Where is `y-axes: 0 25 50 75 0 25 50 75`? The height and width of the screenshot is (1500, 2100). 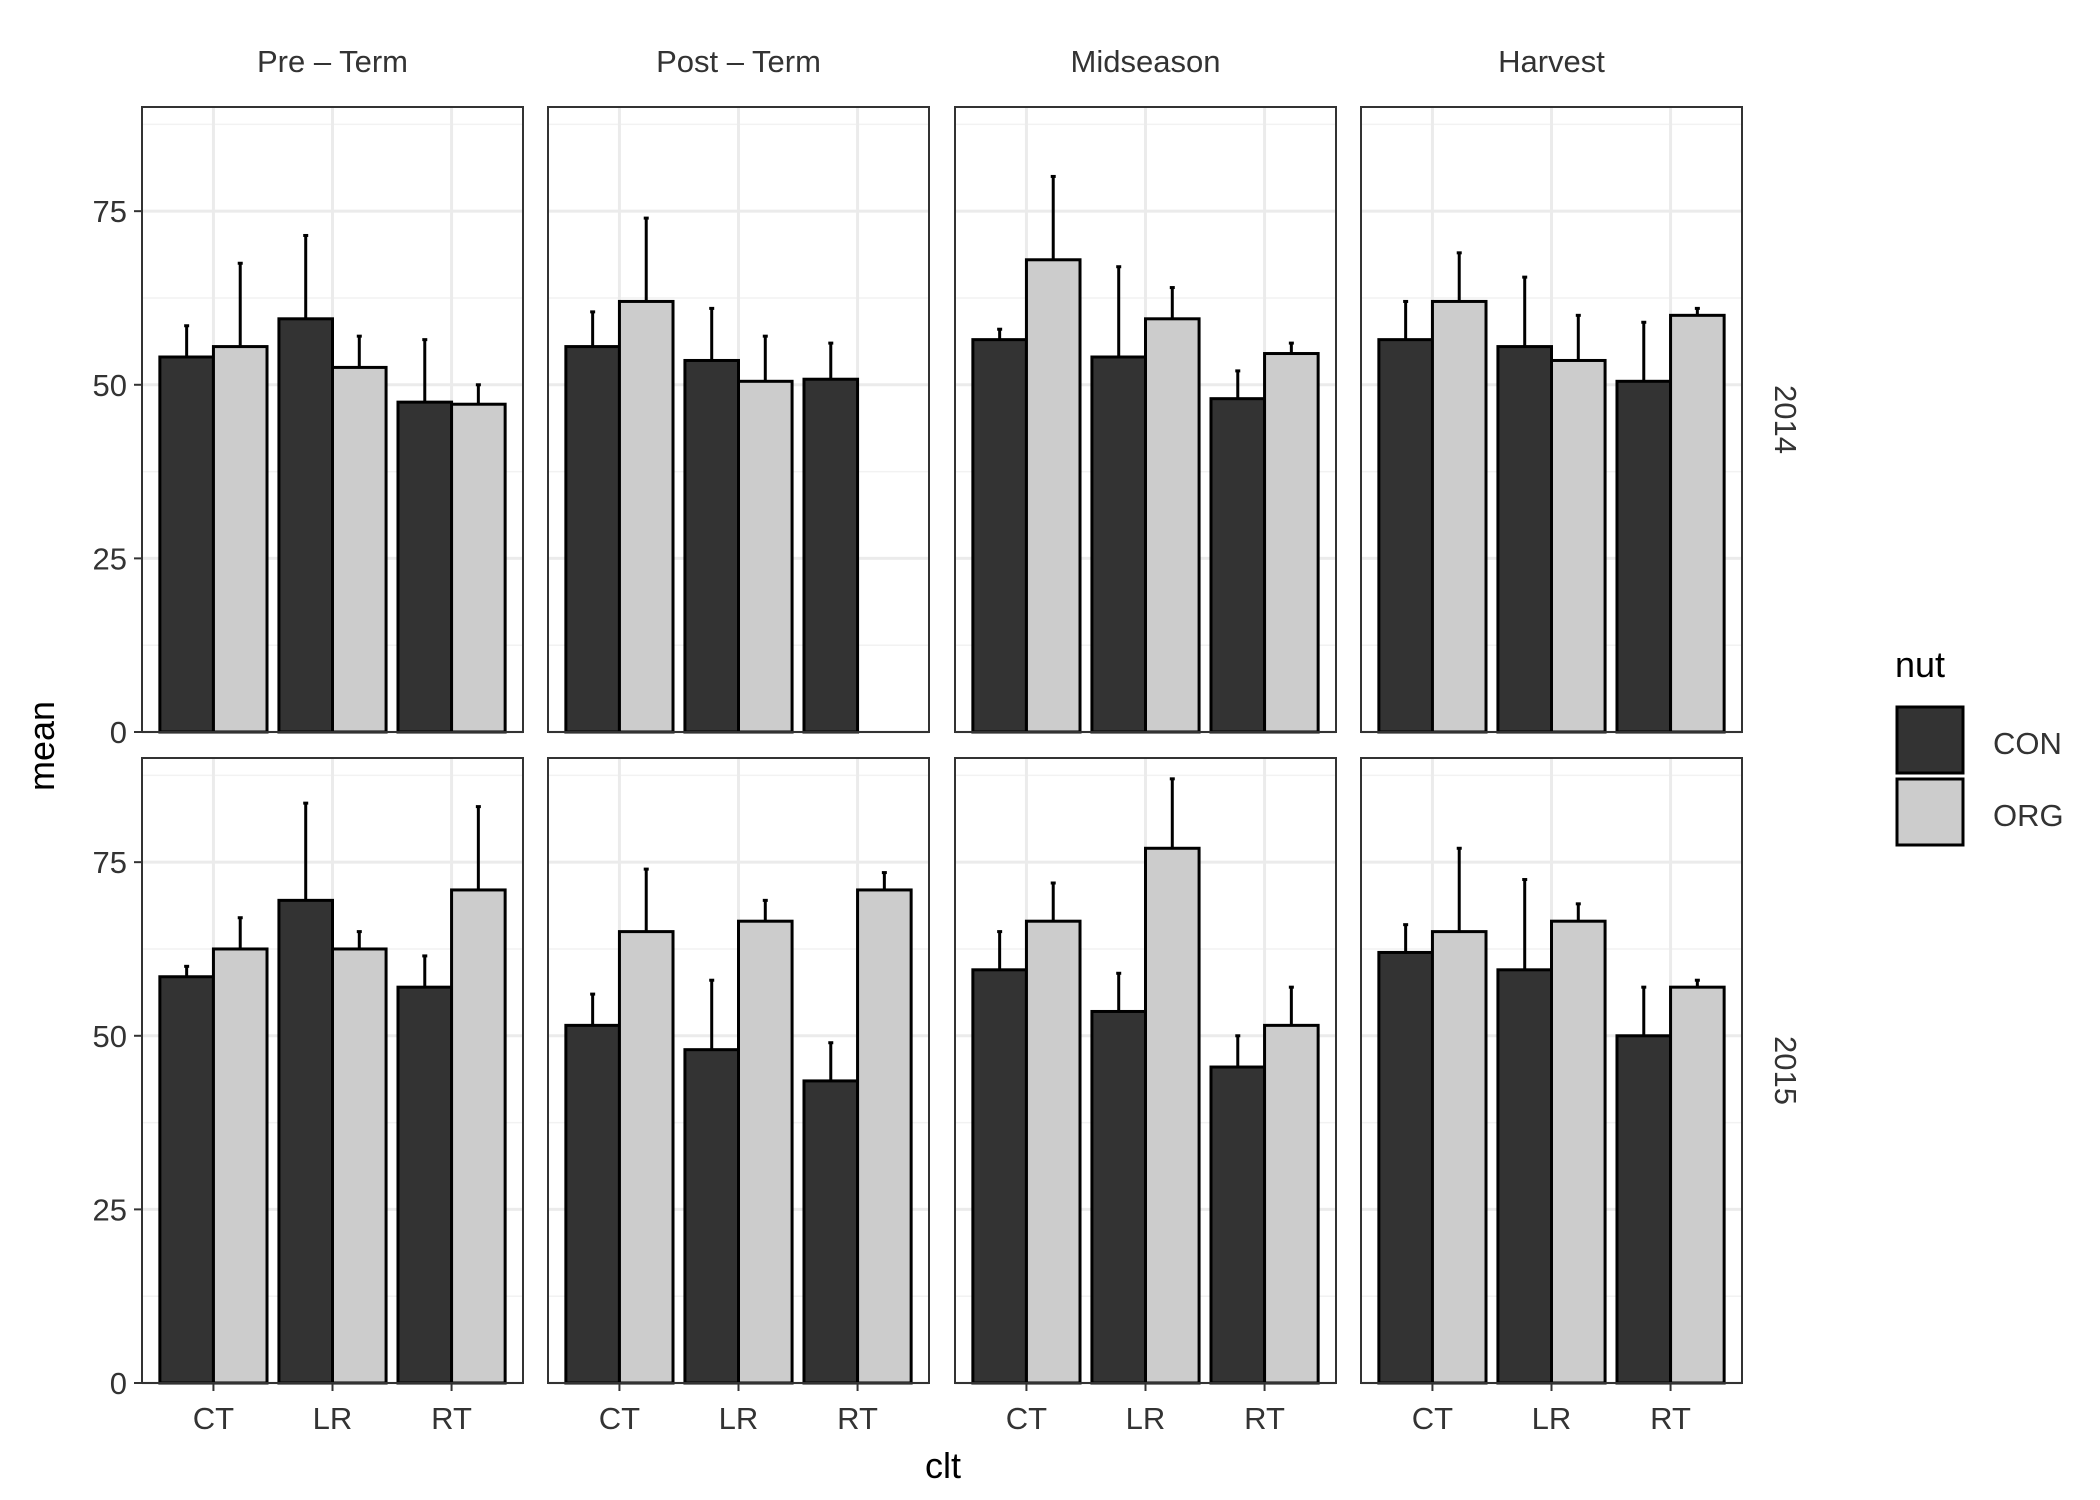
y-axes: 0 25 50 75 0 25 50 75 is located at coordinates (117, 797).